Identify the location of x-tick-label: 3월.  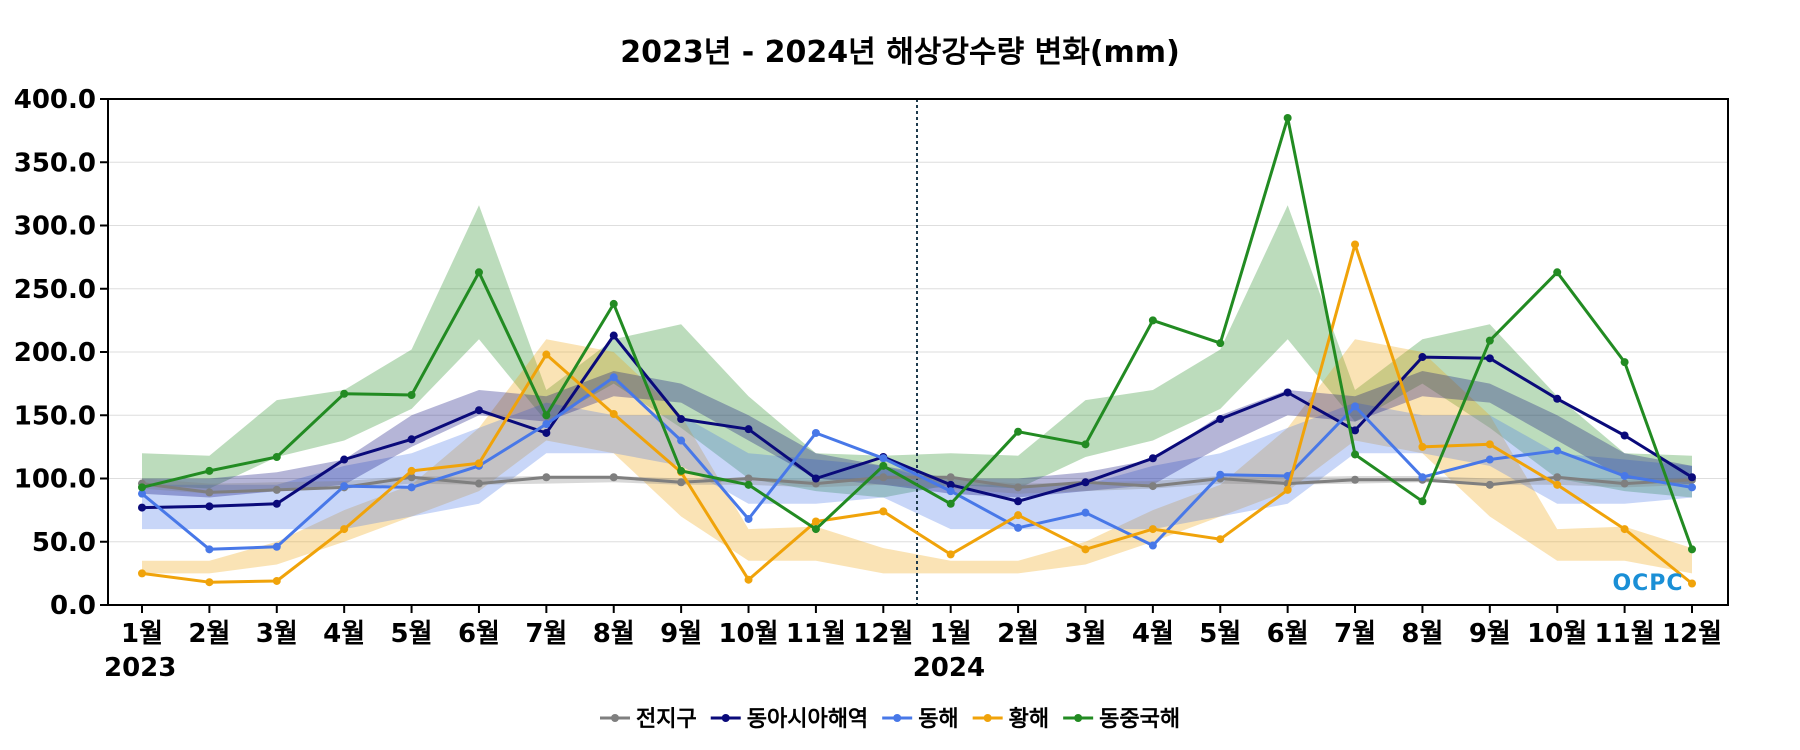
(277, 634).